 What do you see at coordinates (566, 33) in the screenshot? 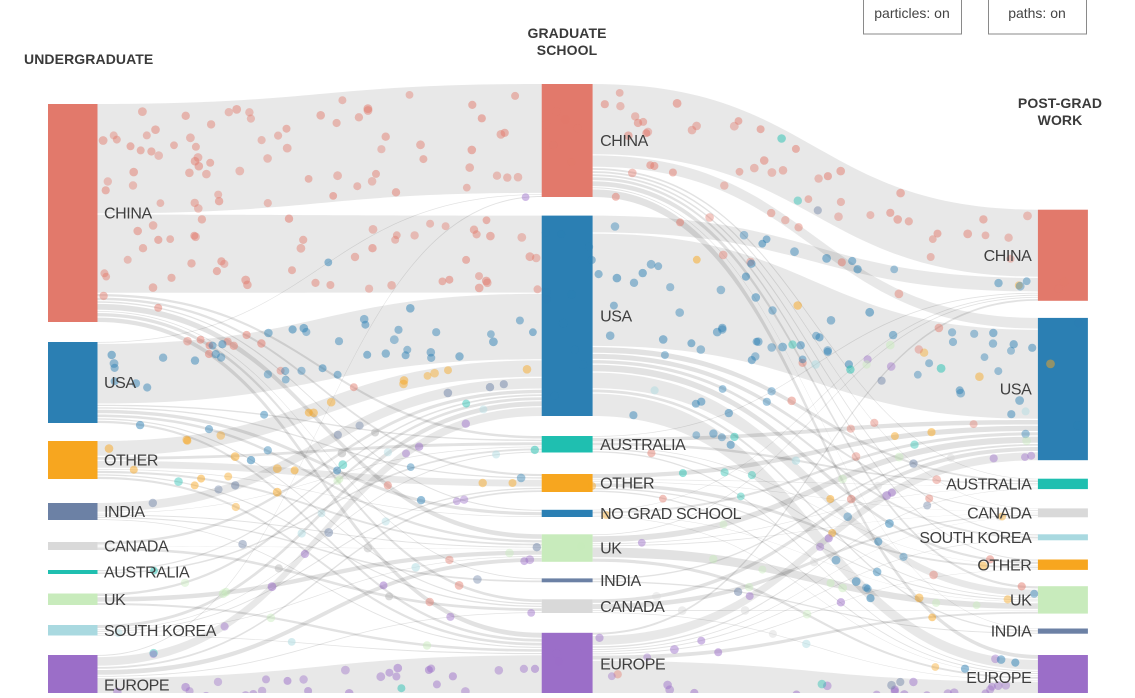
I see `svg-text: GRADUATE` at bounding box center [566, 33].